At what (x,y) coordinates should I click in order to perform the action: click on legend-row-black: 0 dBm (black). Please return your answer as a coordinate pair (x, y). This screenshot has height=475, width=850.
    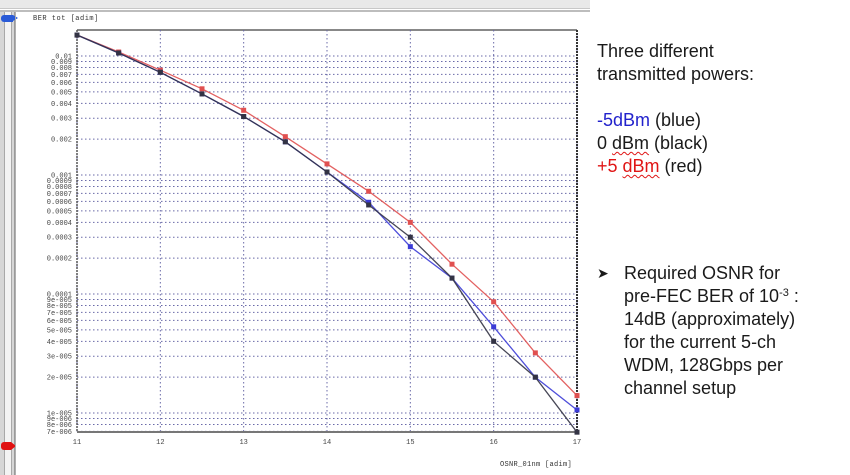
    Looking at the image, I should click on (722, 143).